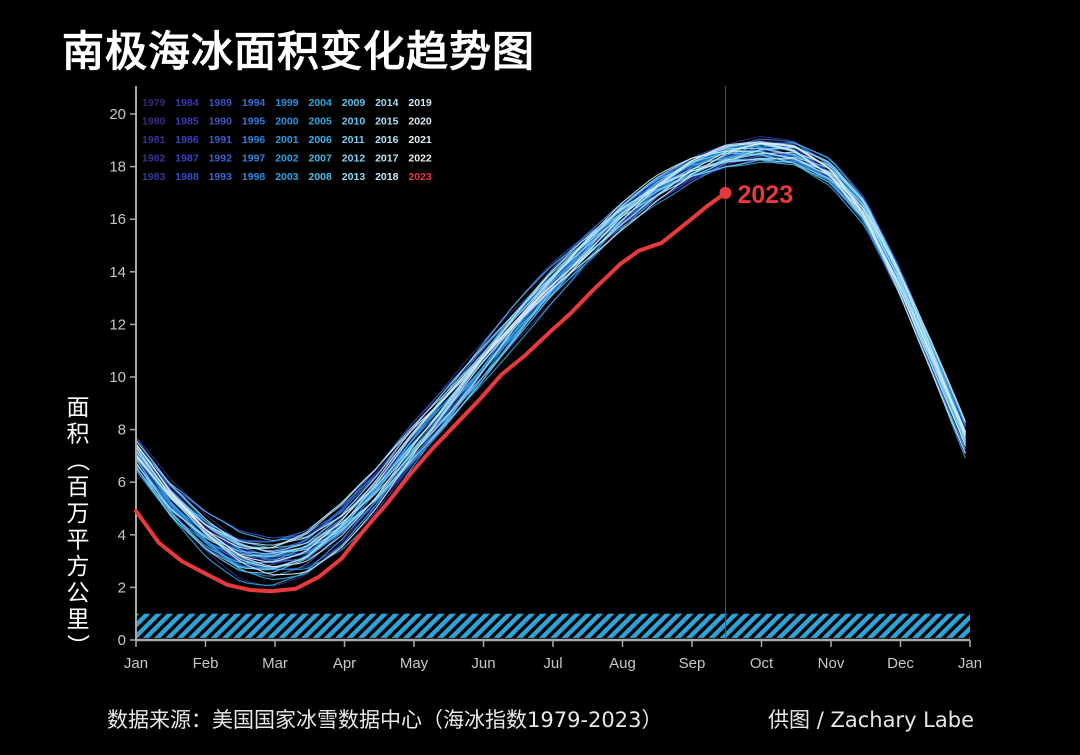 This screenshot has width=1080, height=755. I want to click on legend-entry-2009: 2009, so click(354, 103).